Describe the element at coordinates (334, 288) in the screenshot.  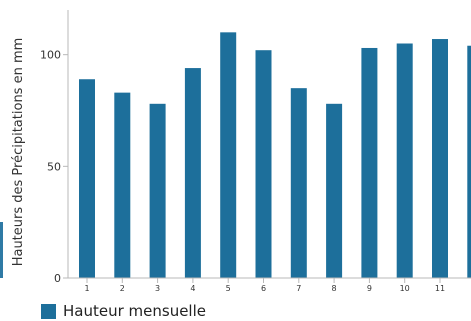
I see `x-tick-label: 8` at that location.